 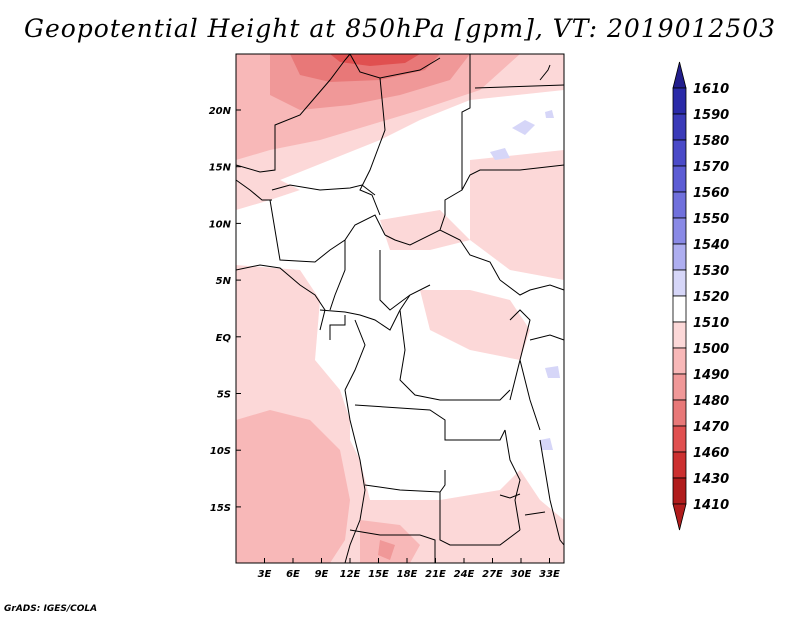 I want to click on colorbar-label: 1610, so click(x=711, y=89).